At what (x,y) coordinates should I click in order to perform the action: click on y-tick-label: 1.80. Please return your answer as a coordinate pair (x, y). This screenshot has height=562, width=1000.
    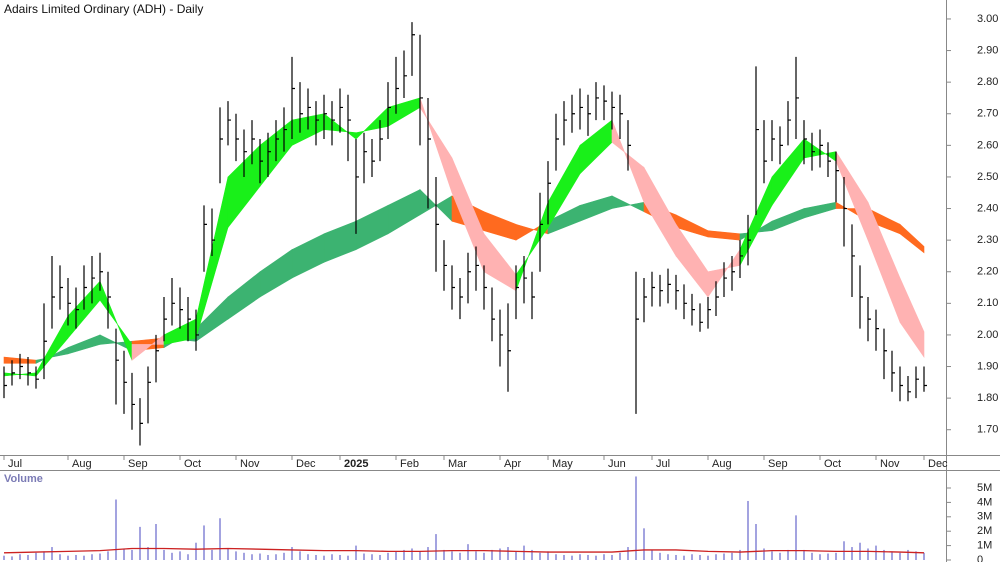
    Looking at the image, I should click on (987, 398).